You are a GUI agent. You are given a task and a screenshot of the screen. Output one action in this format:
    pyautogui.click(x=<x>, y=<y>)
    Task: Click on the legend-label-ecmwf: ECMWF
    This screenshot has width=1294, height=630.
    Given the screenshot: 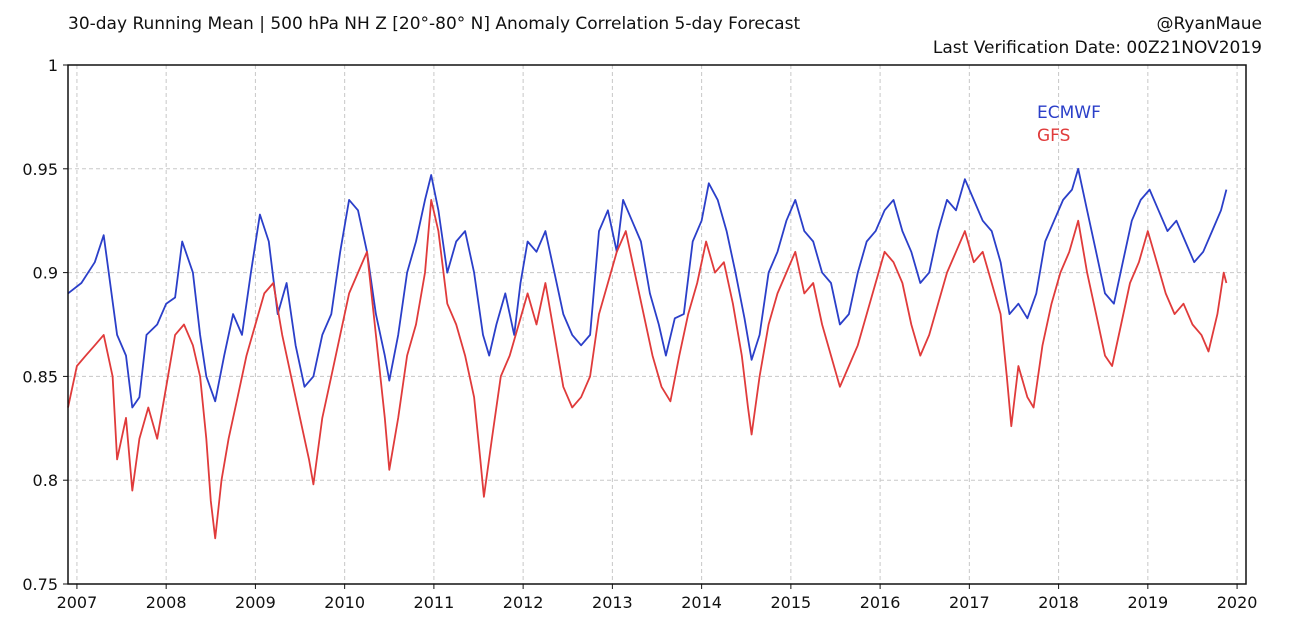 What is the action you would take?
    pyautogui.click(x=1069, y=113)
    